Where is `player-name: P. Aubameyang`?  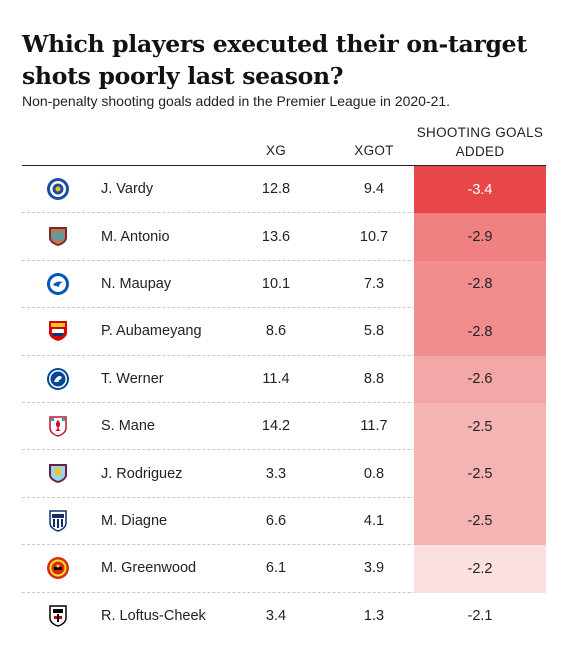 player-name: P. Aubameyang is located at coordinates (151, 331).